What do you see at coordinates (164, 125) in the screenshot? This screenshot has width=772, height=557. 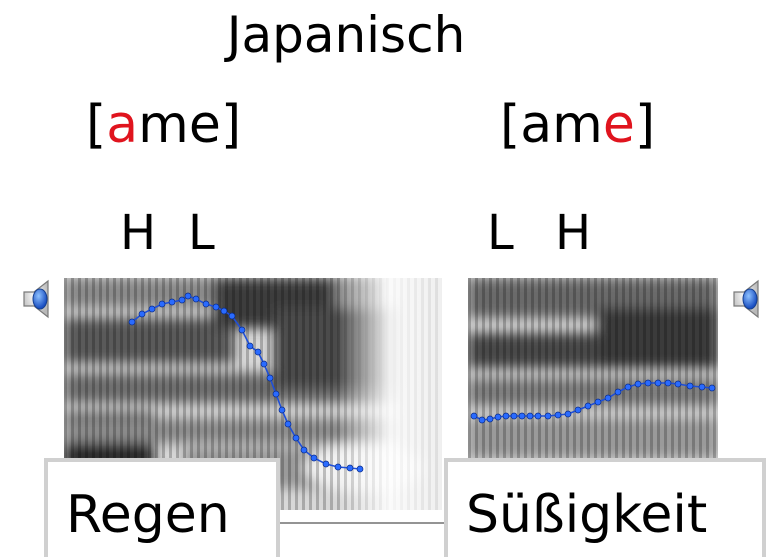 I see `ipa-word-1: [ame]` at bounding box center [164, 125].